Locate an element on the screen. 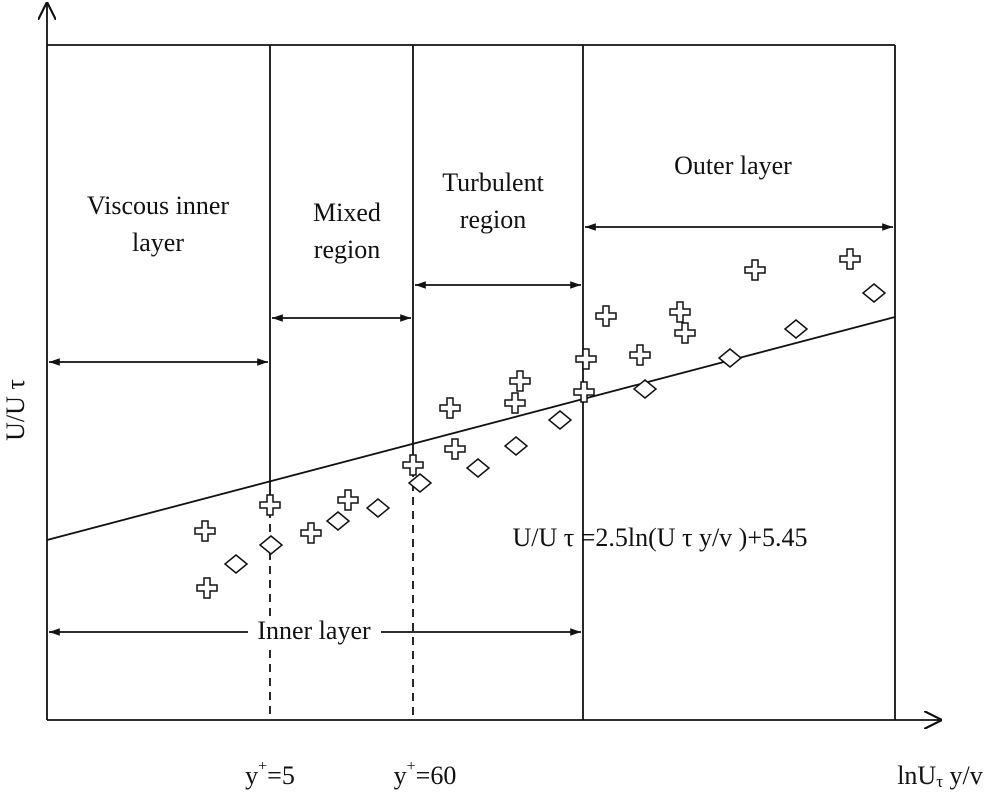 The width and height of the screenshot is (1000, 795). x-axis-label: lnUτ y/v is located at coordinates (940, 776).